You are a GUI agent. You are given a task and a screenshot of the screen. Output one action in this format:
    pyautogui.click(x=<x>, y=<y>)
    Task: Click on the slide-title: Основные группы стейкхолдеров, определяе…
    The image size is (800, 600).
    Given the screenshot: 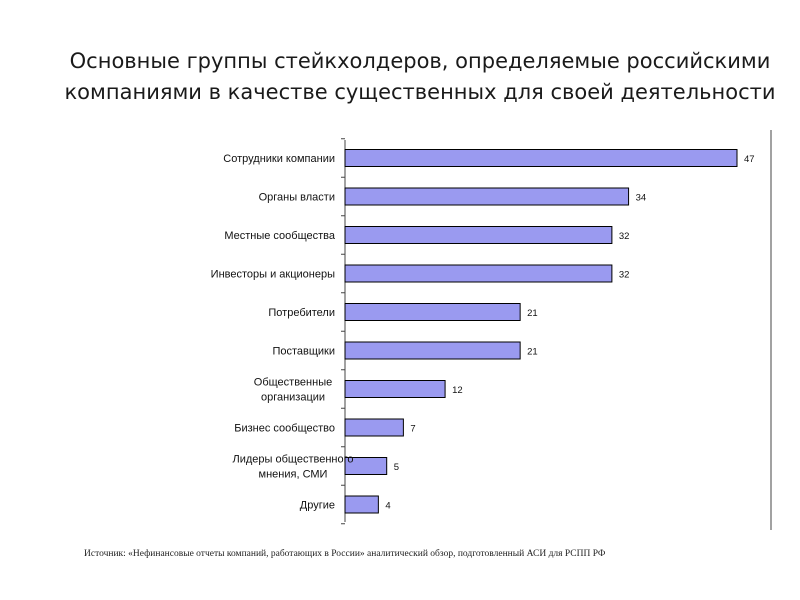 What is the action you would take?
    pyautogui.click(x=420, y=77)
    